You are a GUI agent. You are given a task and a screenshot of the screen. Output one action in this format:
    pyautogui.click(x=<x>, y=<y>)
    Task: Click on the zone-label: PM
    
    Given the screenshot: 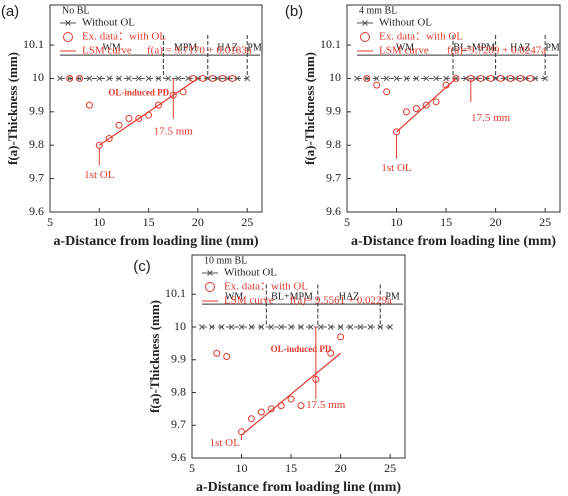 What is the action you would take?
    pyautogui.click(x=254, y=47)
    